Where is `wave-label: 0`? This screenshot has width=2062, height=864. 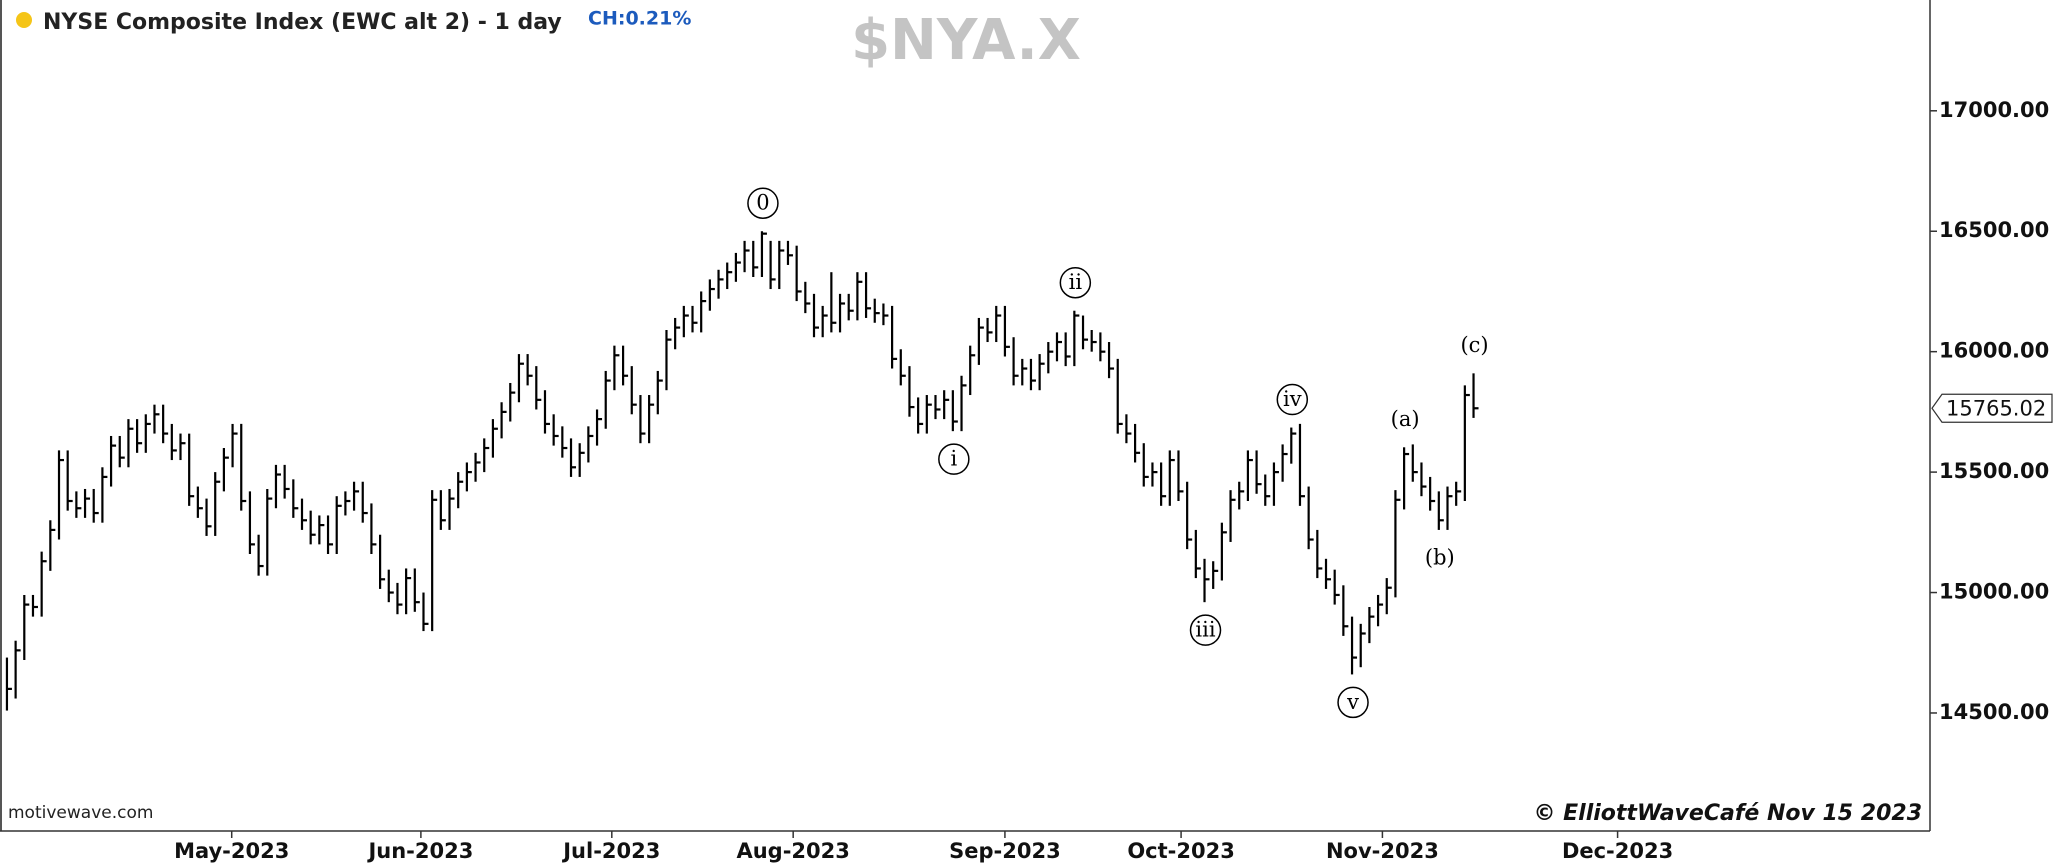 wave-label: 0 is located at coordinates (762, 203).